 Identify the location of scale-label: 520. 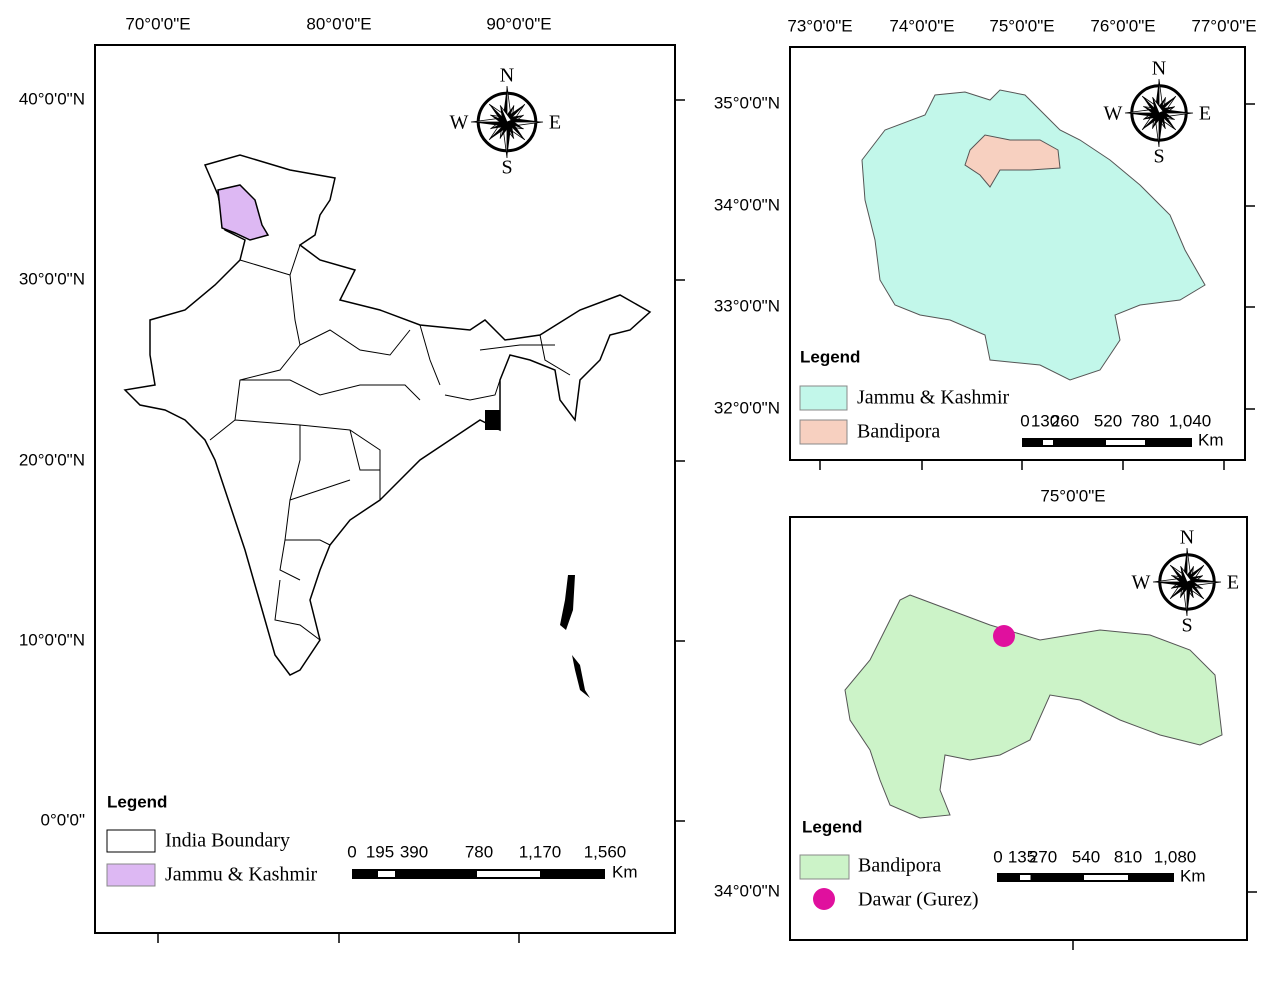
(1108, 420).